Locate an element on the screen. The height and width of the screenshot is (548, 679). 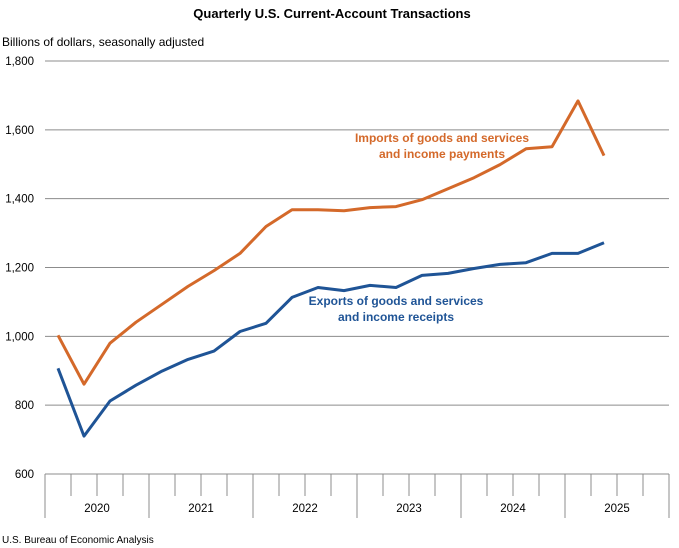
x-tick-label: 2020 is located at coordinates (97, 509).